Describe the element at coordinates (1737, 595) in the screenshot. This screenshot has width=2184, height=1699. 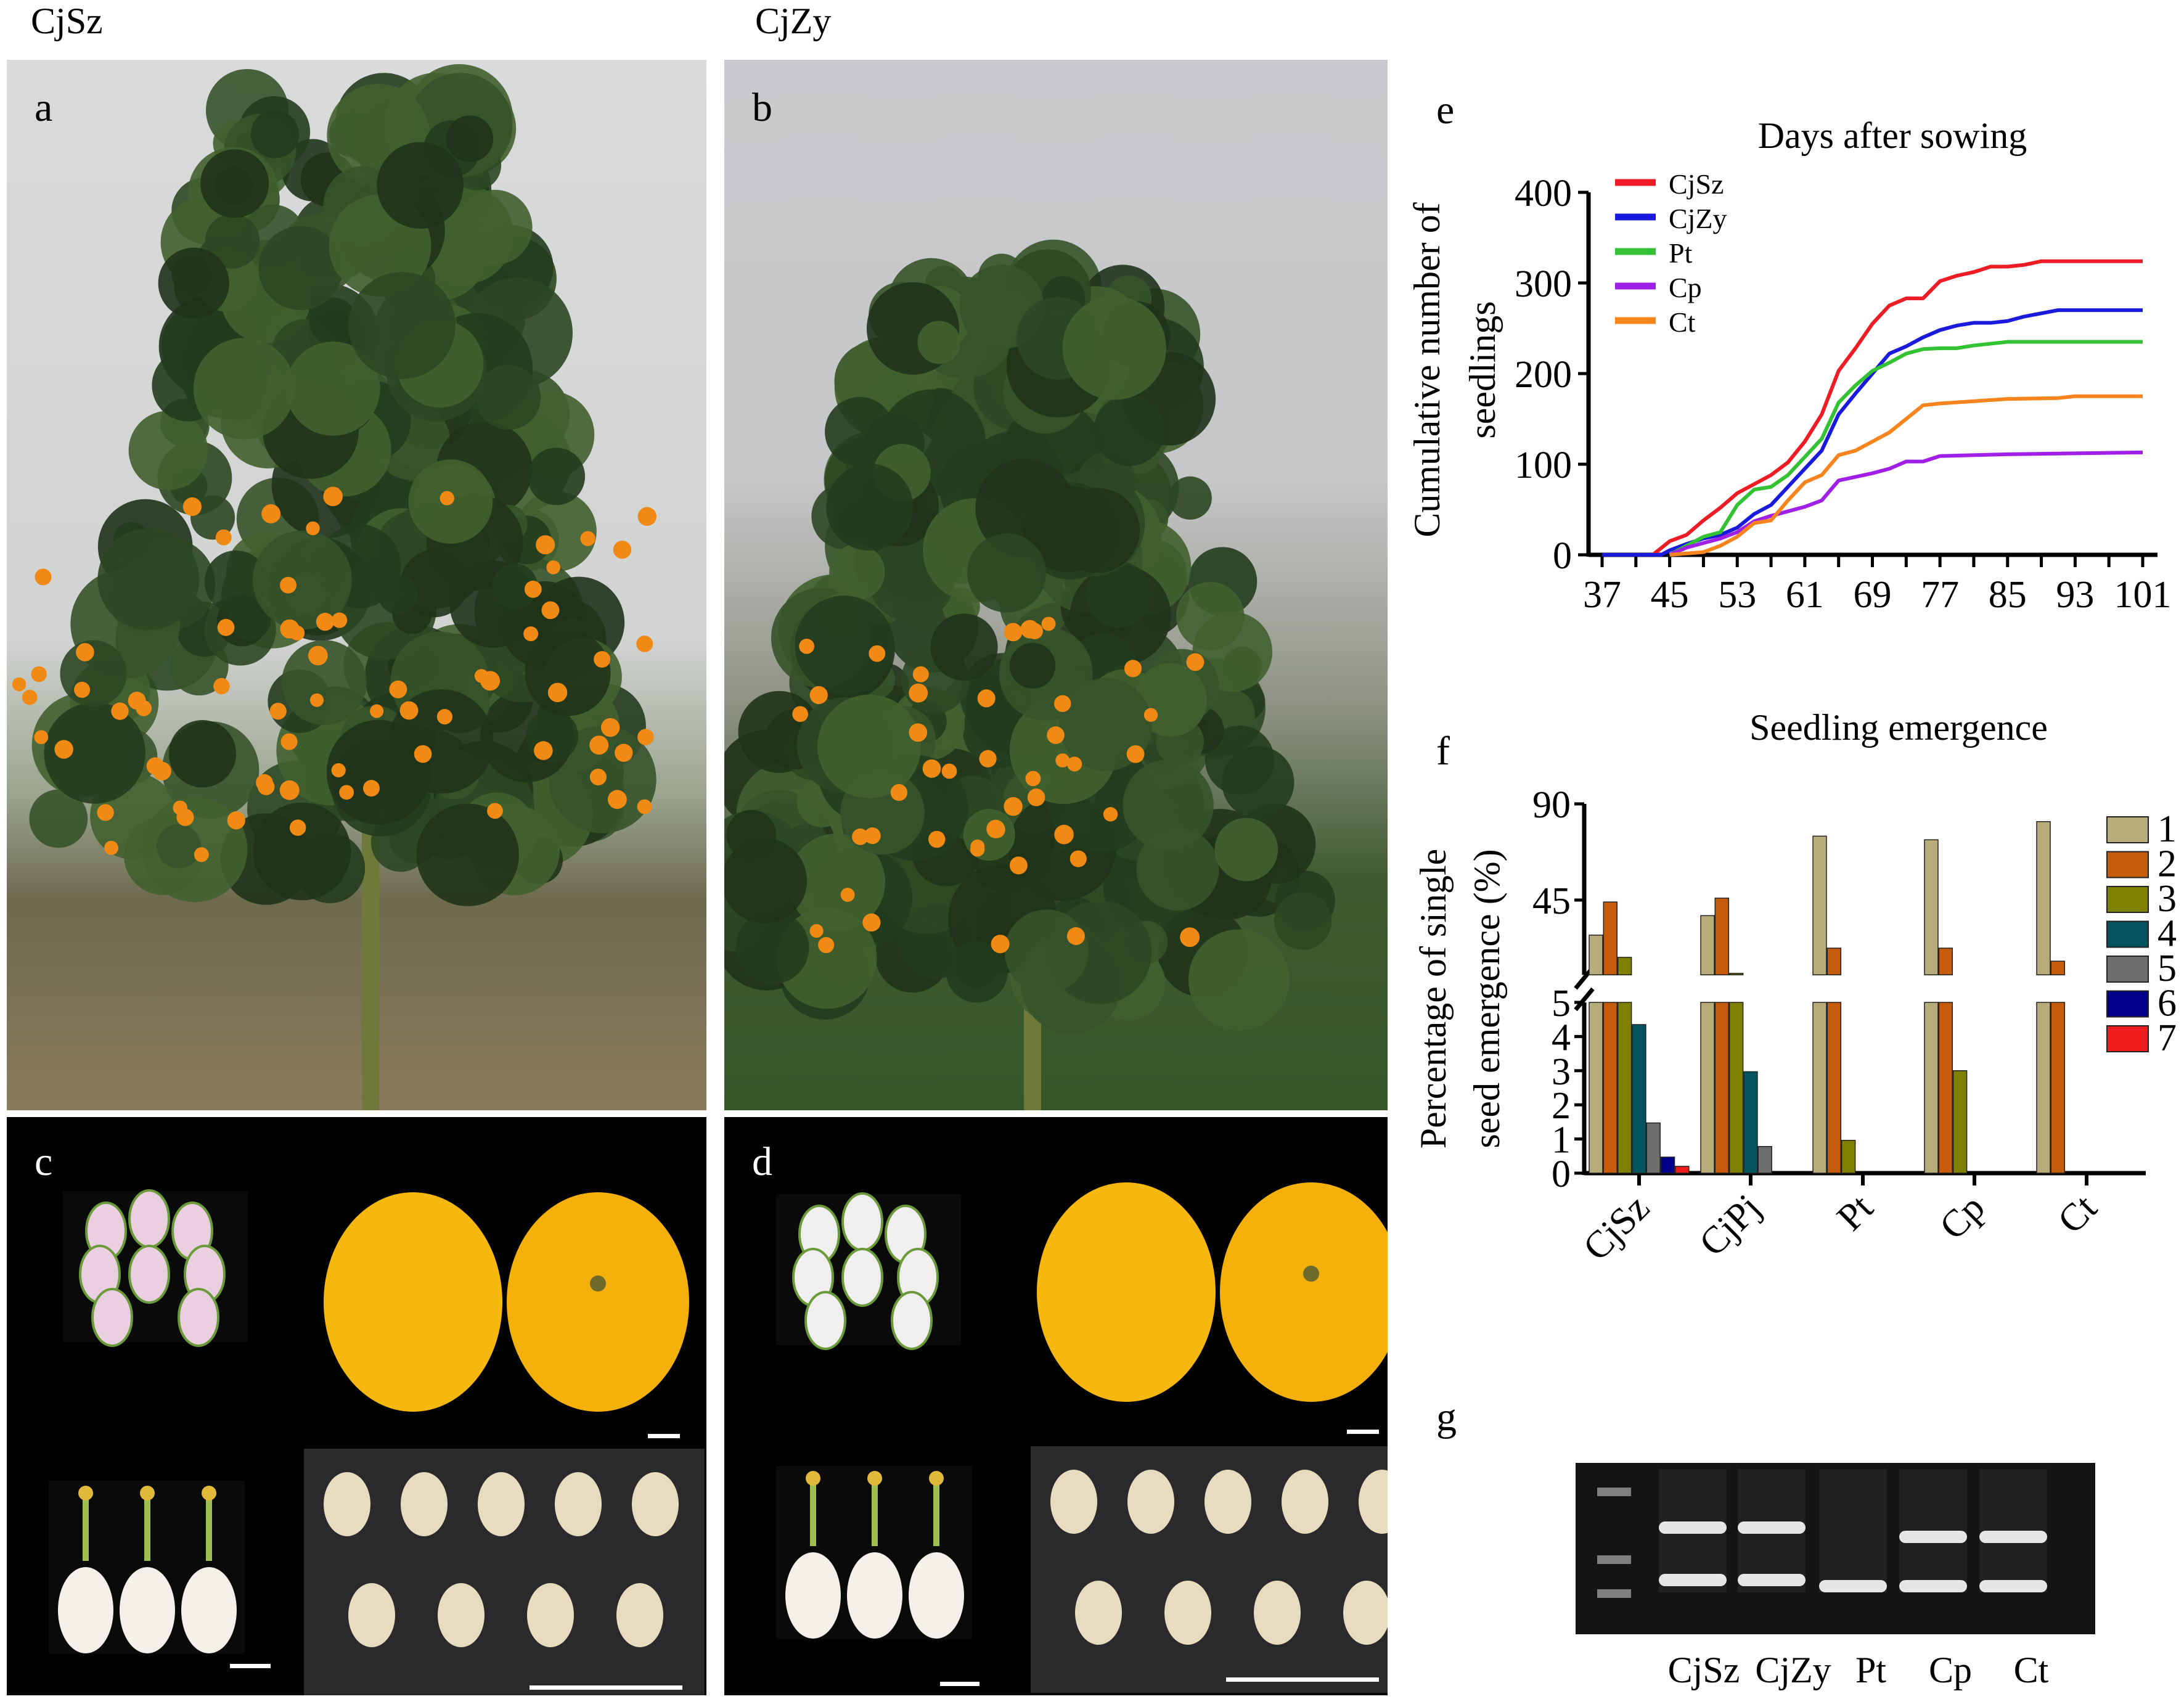
I see `x-tick-label: 53` at that location.